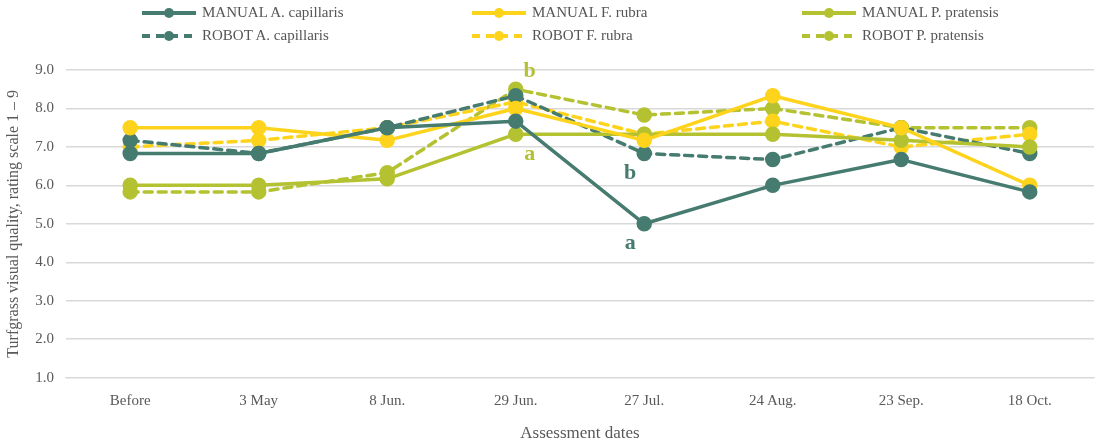 This screenshot has height=448, width=1106. What do you see at coordinates (44, 338) in the screenshot?
I see `y-tick-label: 2.0` at bounding box center [44, 338].